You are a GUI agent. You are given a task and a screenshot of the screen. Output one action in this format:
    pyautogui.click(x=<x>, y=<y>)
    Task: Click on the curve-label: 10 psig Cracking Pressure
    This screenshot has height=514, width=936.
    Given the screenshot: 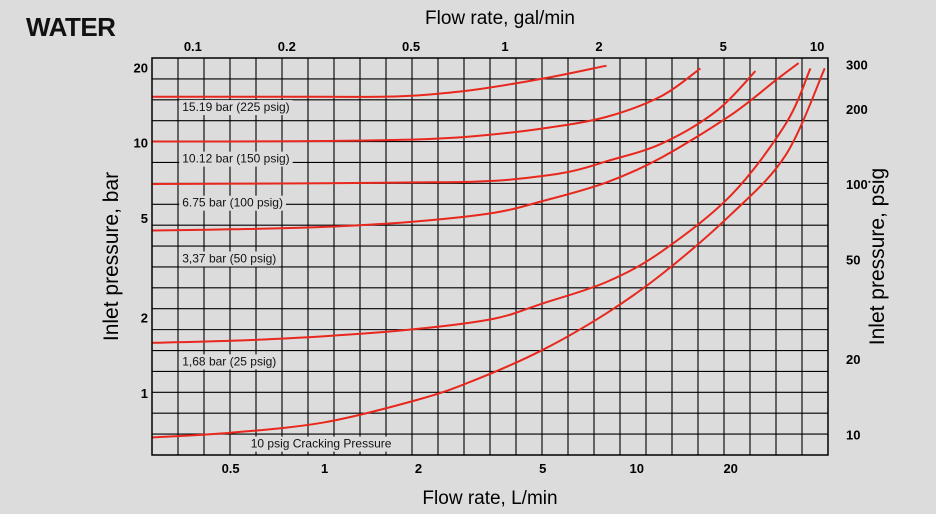 What is the action you would take?
    pyautogui.click(x=321, y=444)
    